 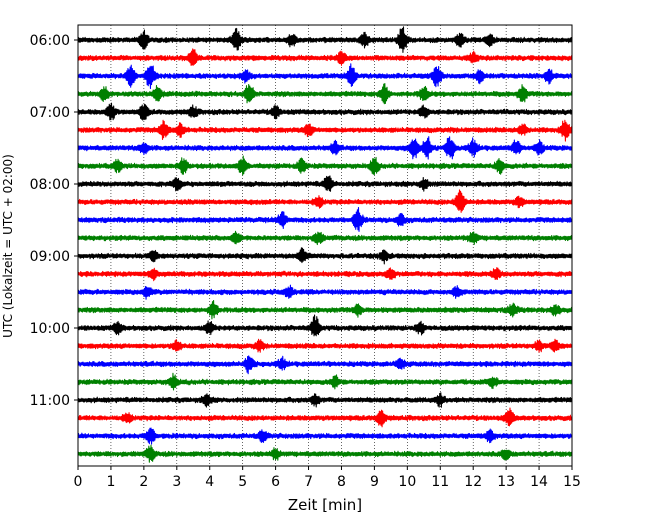 I want to click on x-tick-label: 7, so click(x=308, y=482).